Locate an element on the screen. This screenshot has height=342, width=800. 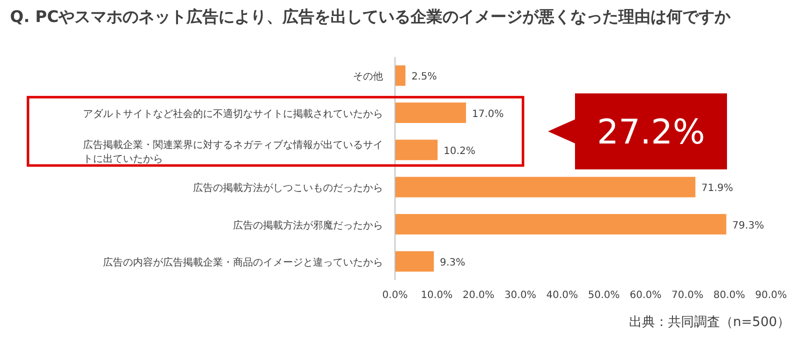
y-tick-label: 広告の掲載方法が邪魔だったから is located at coordinates (308, 225).